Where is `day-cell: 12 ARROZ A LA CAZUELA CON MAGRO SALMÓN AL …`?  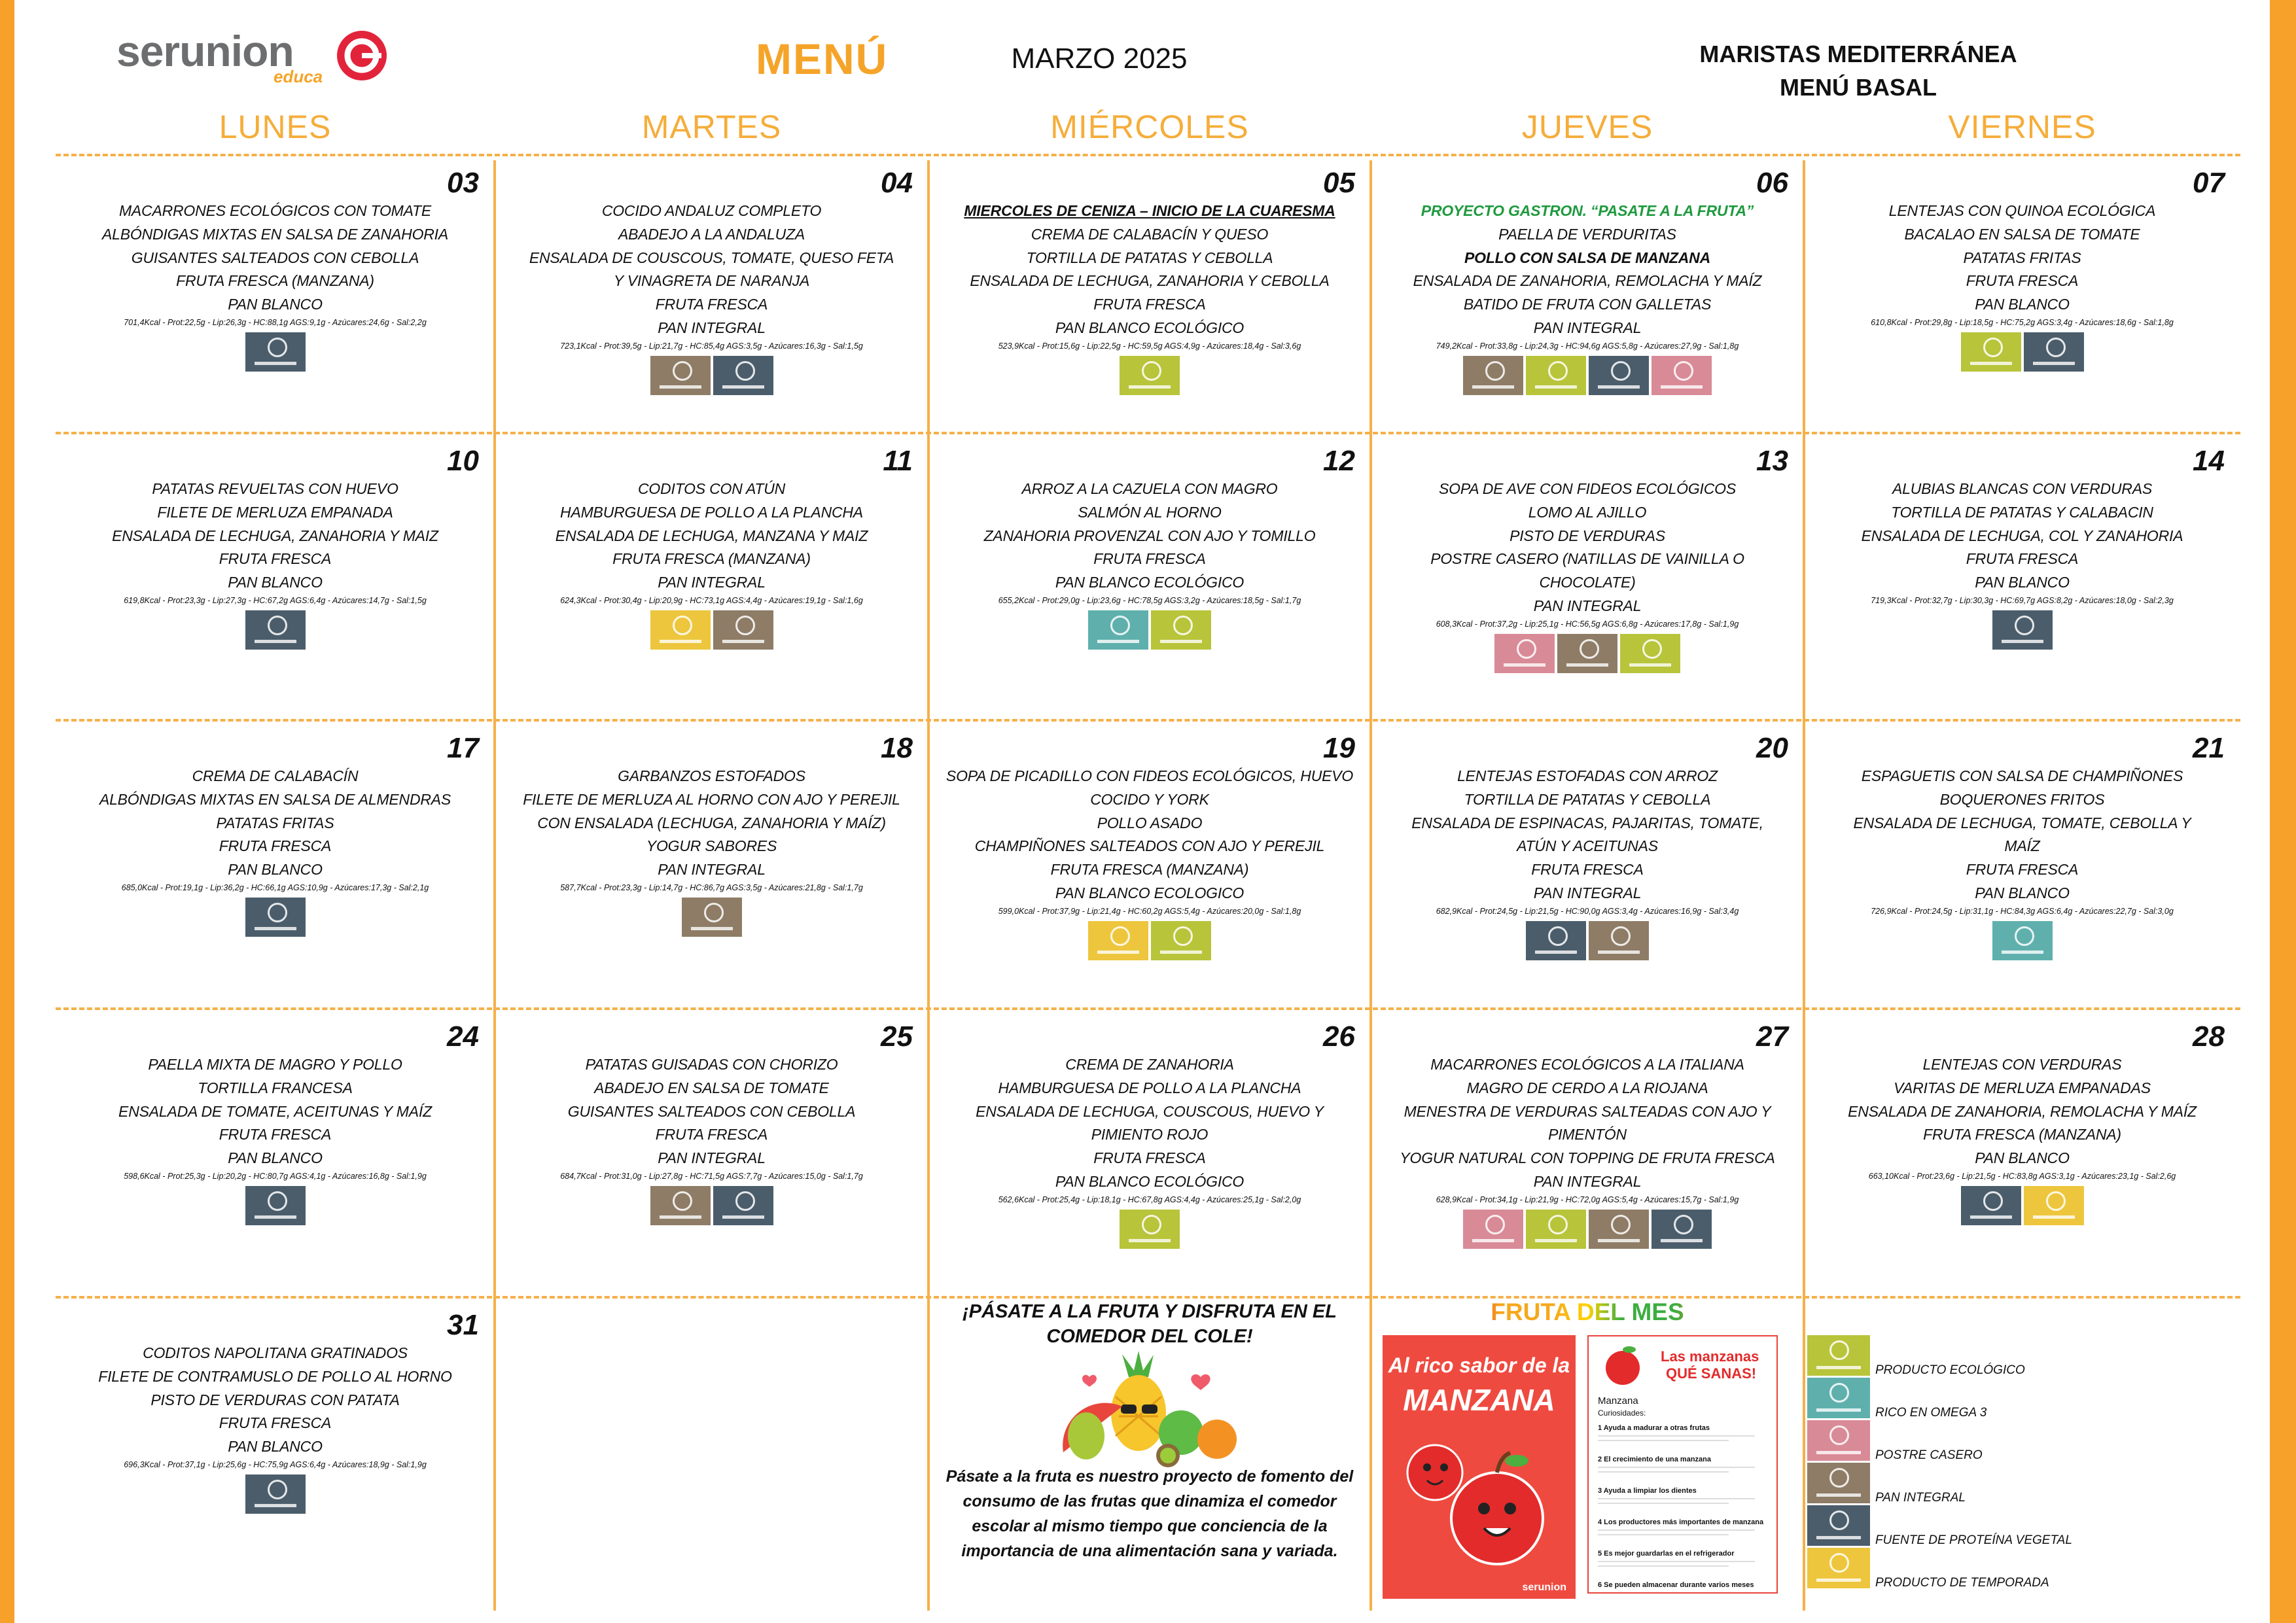 day-cell: 12 ARROZ A LA CAZUELA CON MAGRO SALMÓN AL … is located at coordinates (1150, 575).